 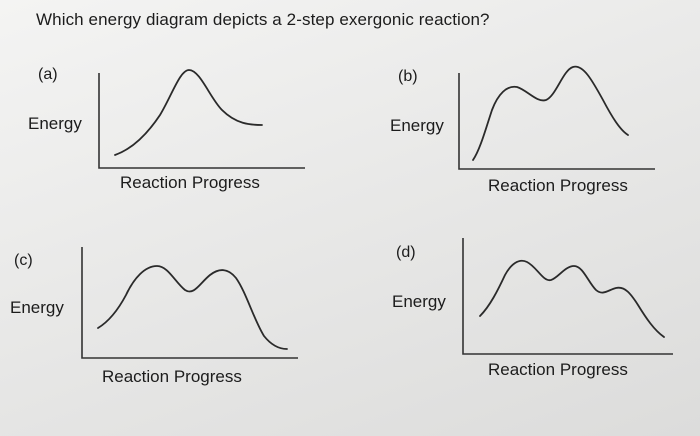 I want to click on panel-c-label: (c), so click(x=23, y=260).